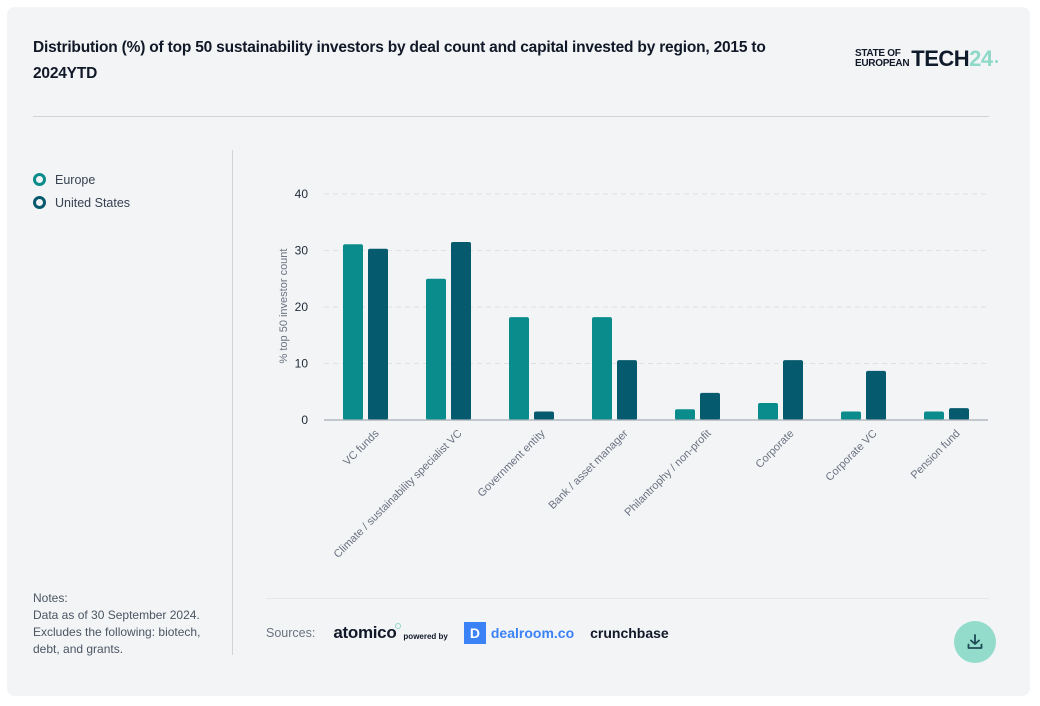 This screenshot has width=1040, height=706. I want to click on download-icon, so click(975, 641).